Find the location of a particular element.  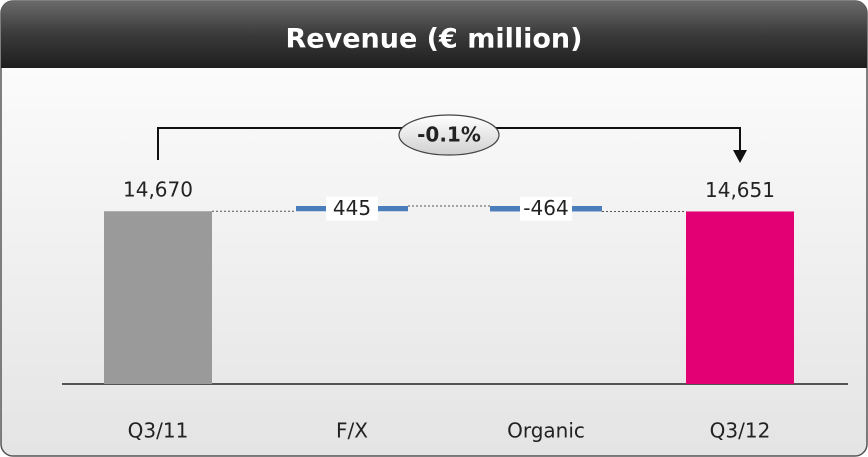

chart-title: Revenue (€ million) is located at coordinates (434, 39).